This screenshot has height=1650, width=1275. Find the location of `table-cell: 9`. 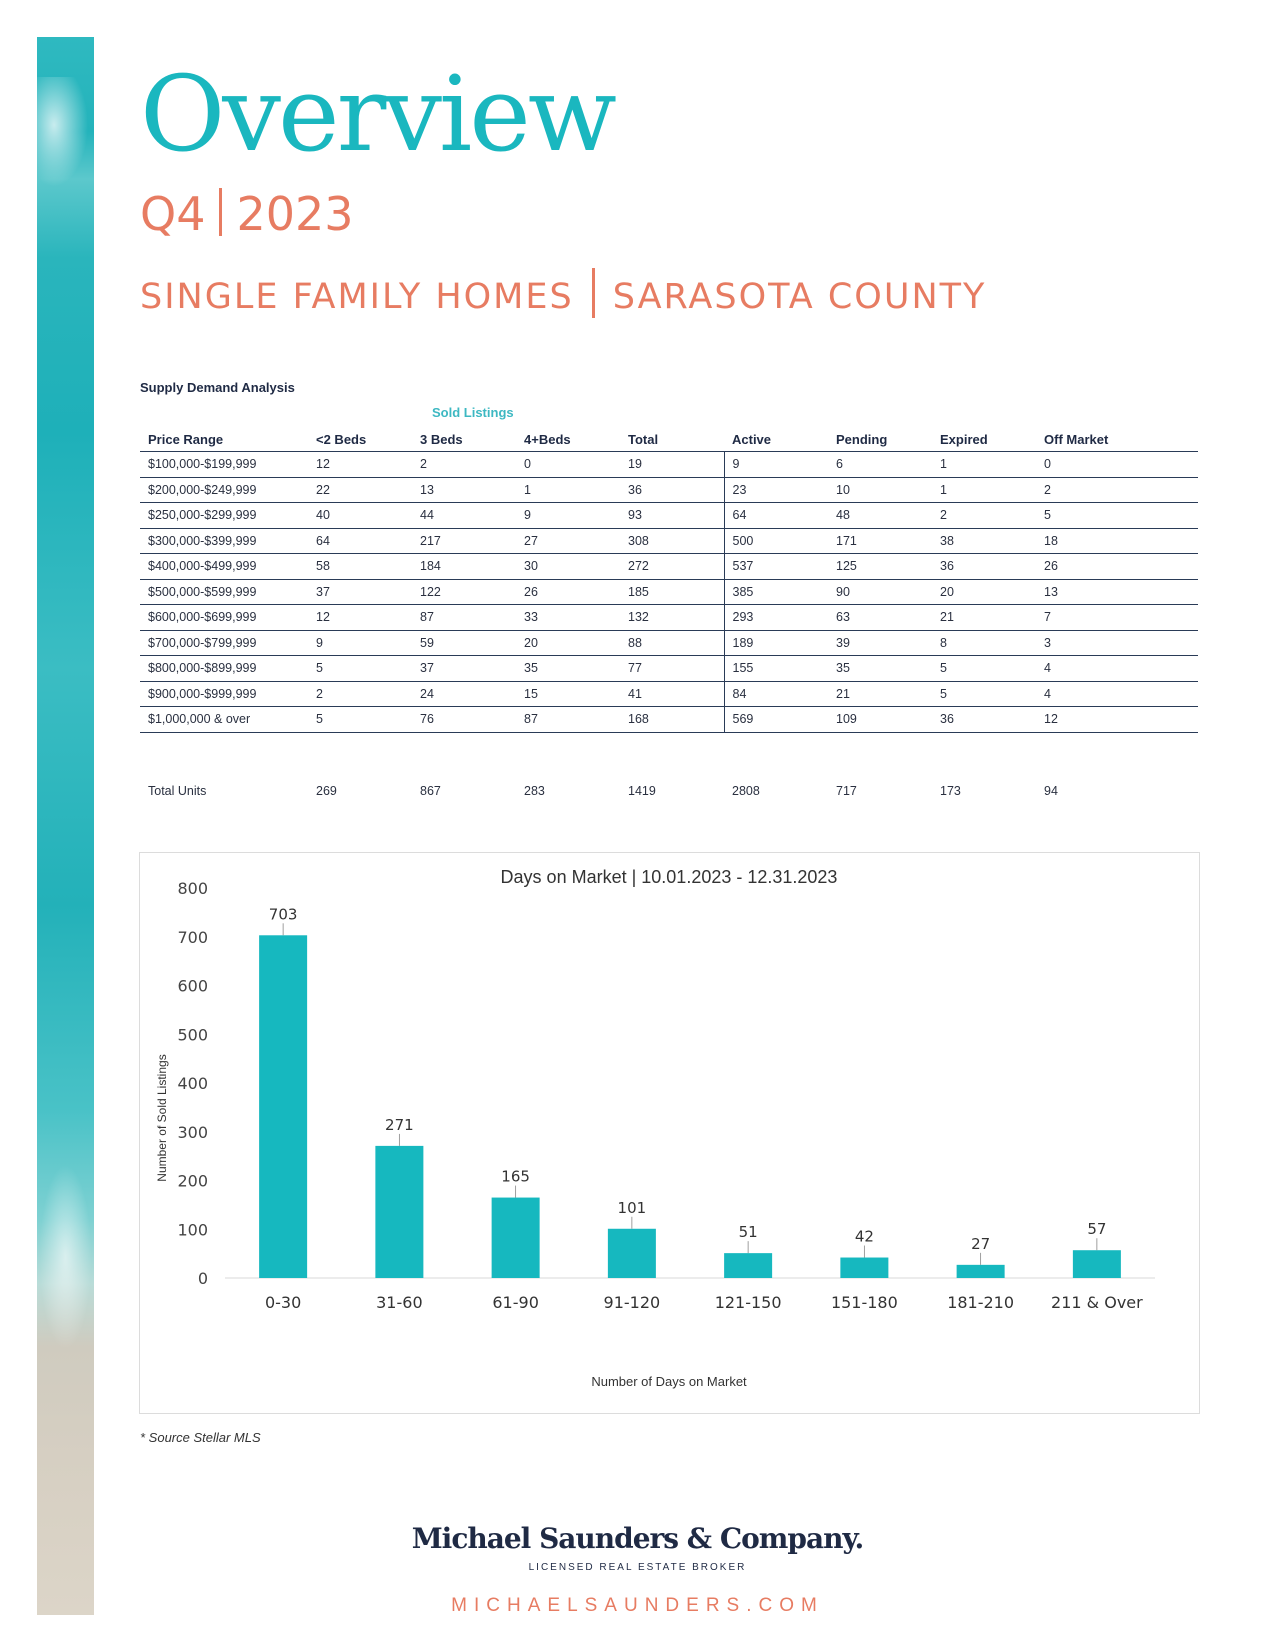

table-cell: 9 is located at coordinates (776, 464).